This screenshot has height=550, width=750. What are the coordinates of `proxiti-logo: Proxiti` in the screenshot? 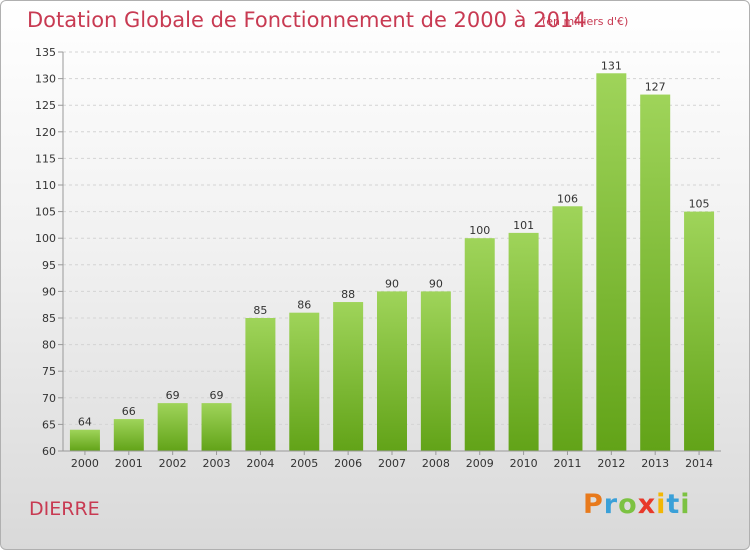 It's located at (637, 504).